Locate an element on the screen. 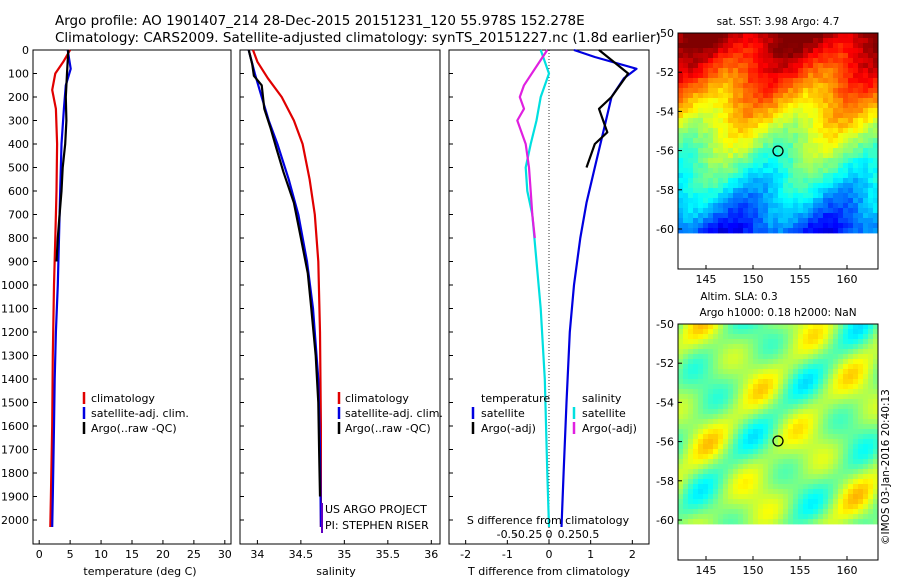 This screenshot has height=580, width=900. x-tick-label: 30 is located at coordinates (225, 554).